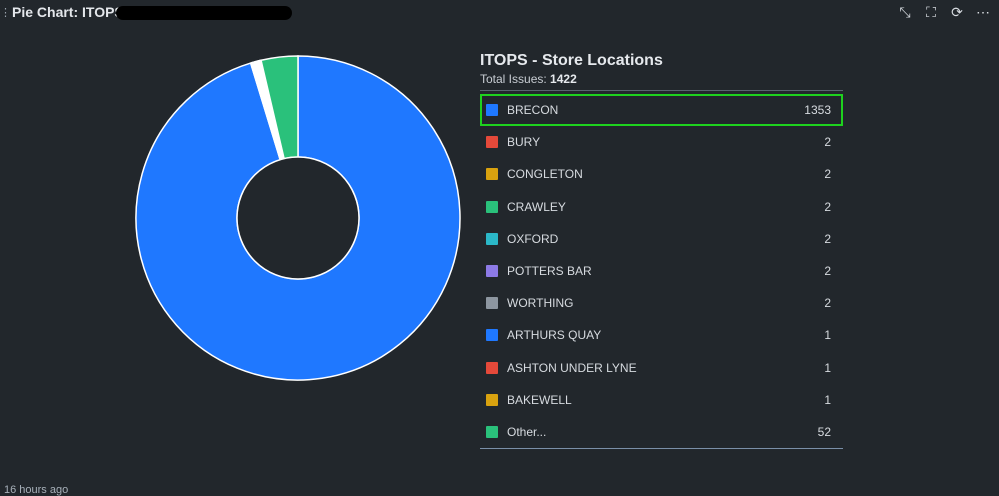 Image resolution: width=999 pixels, height=496 pixels. I want to click on legend-item-other: Other... 52, so click(661, 432).